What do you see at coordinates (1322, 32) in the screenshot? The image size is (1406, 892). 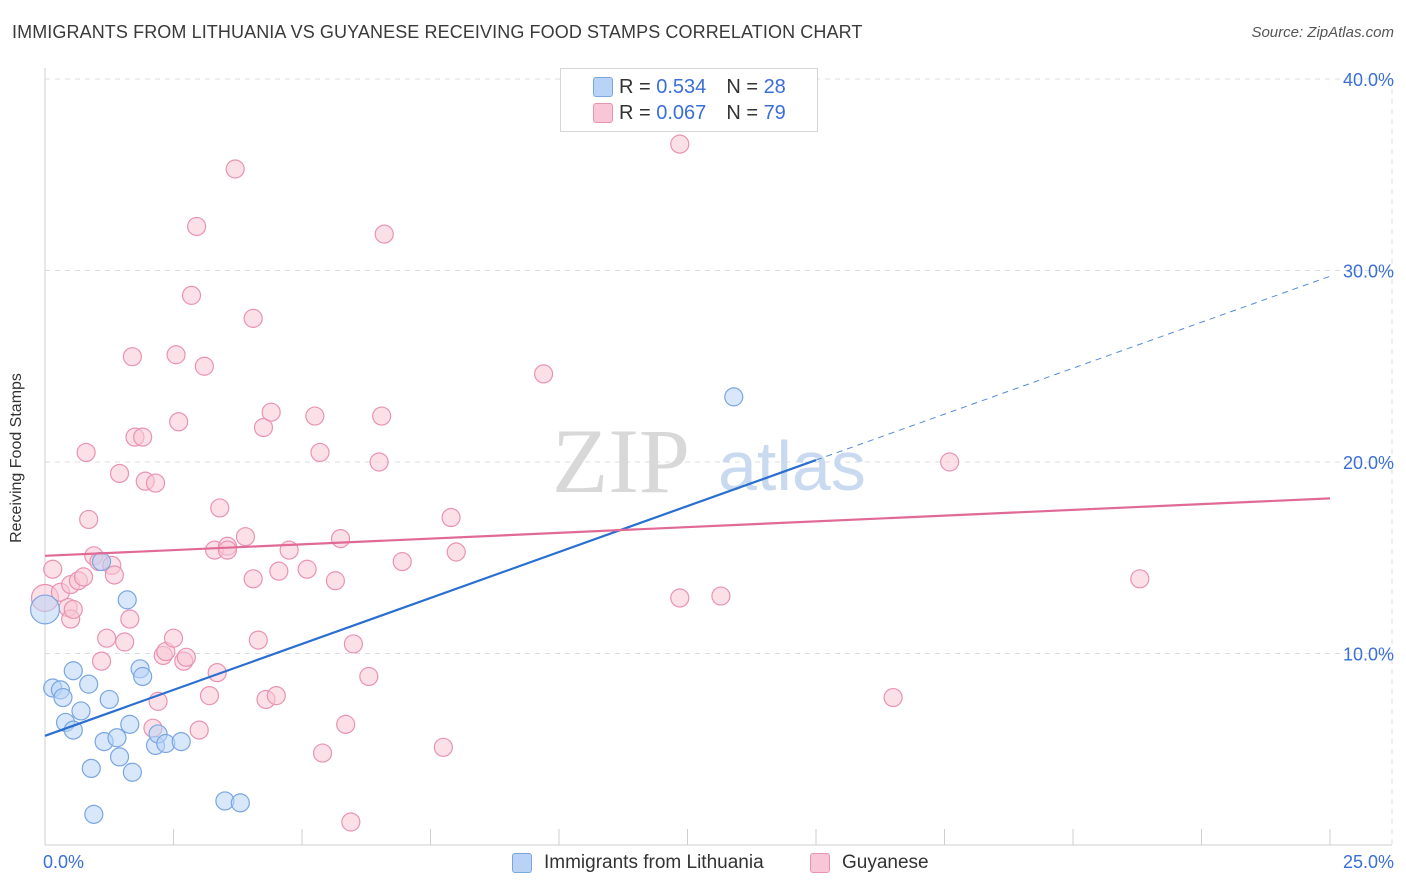 I see `chart-source: Source: ZipAtlas.com` at bounding box center [1322, 32].